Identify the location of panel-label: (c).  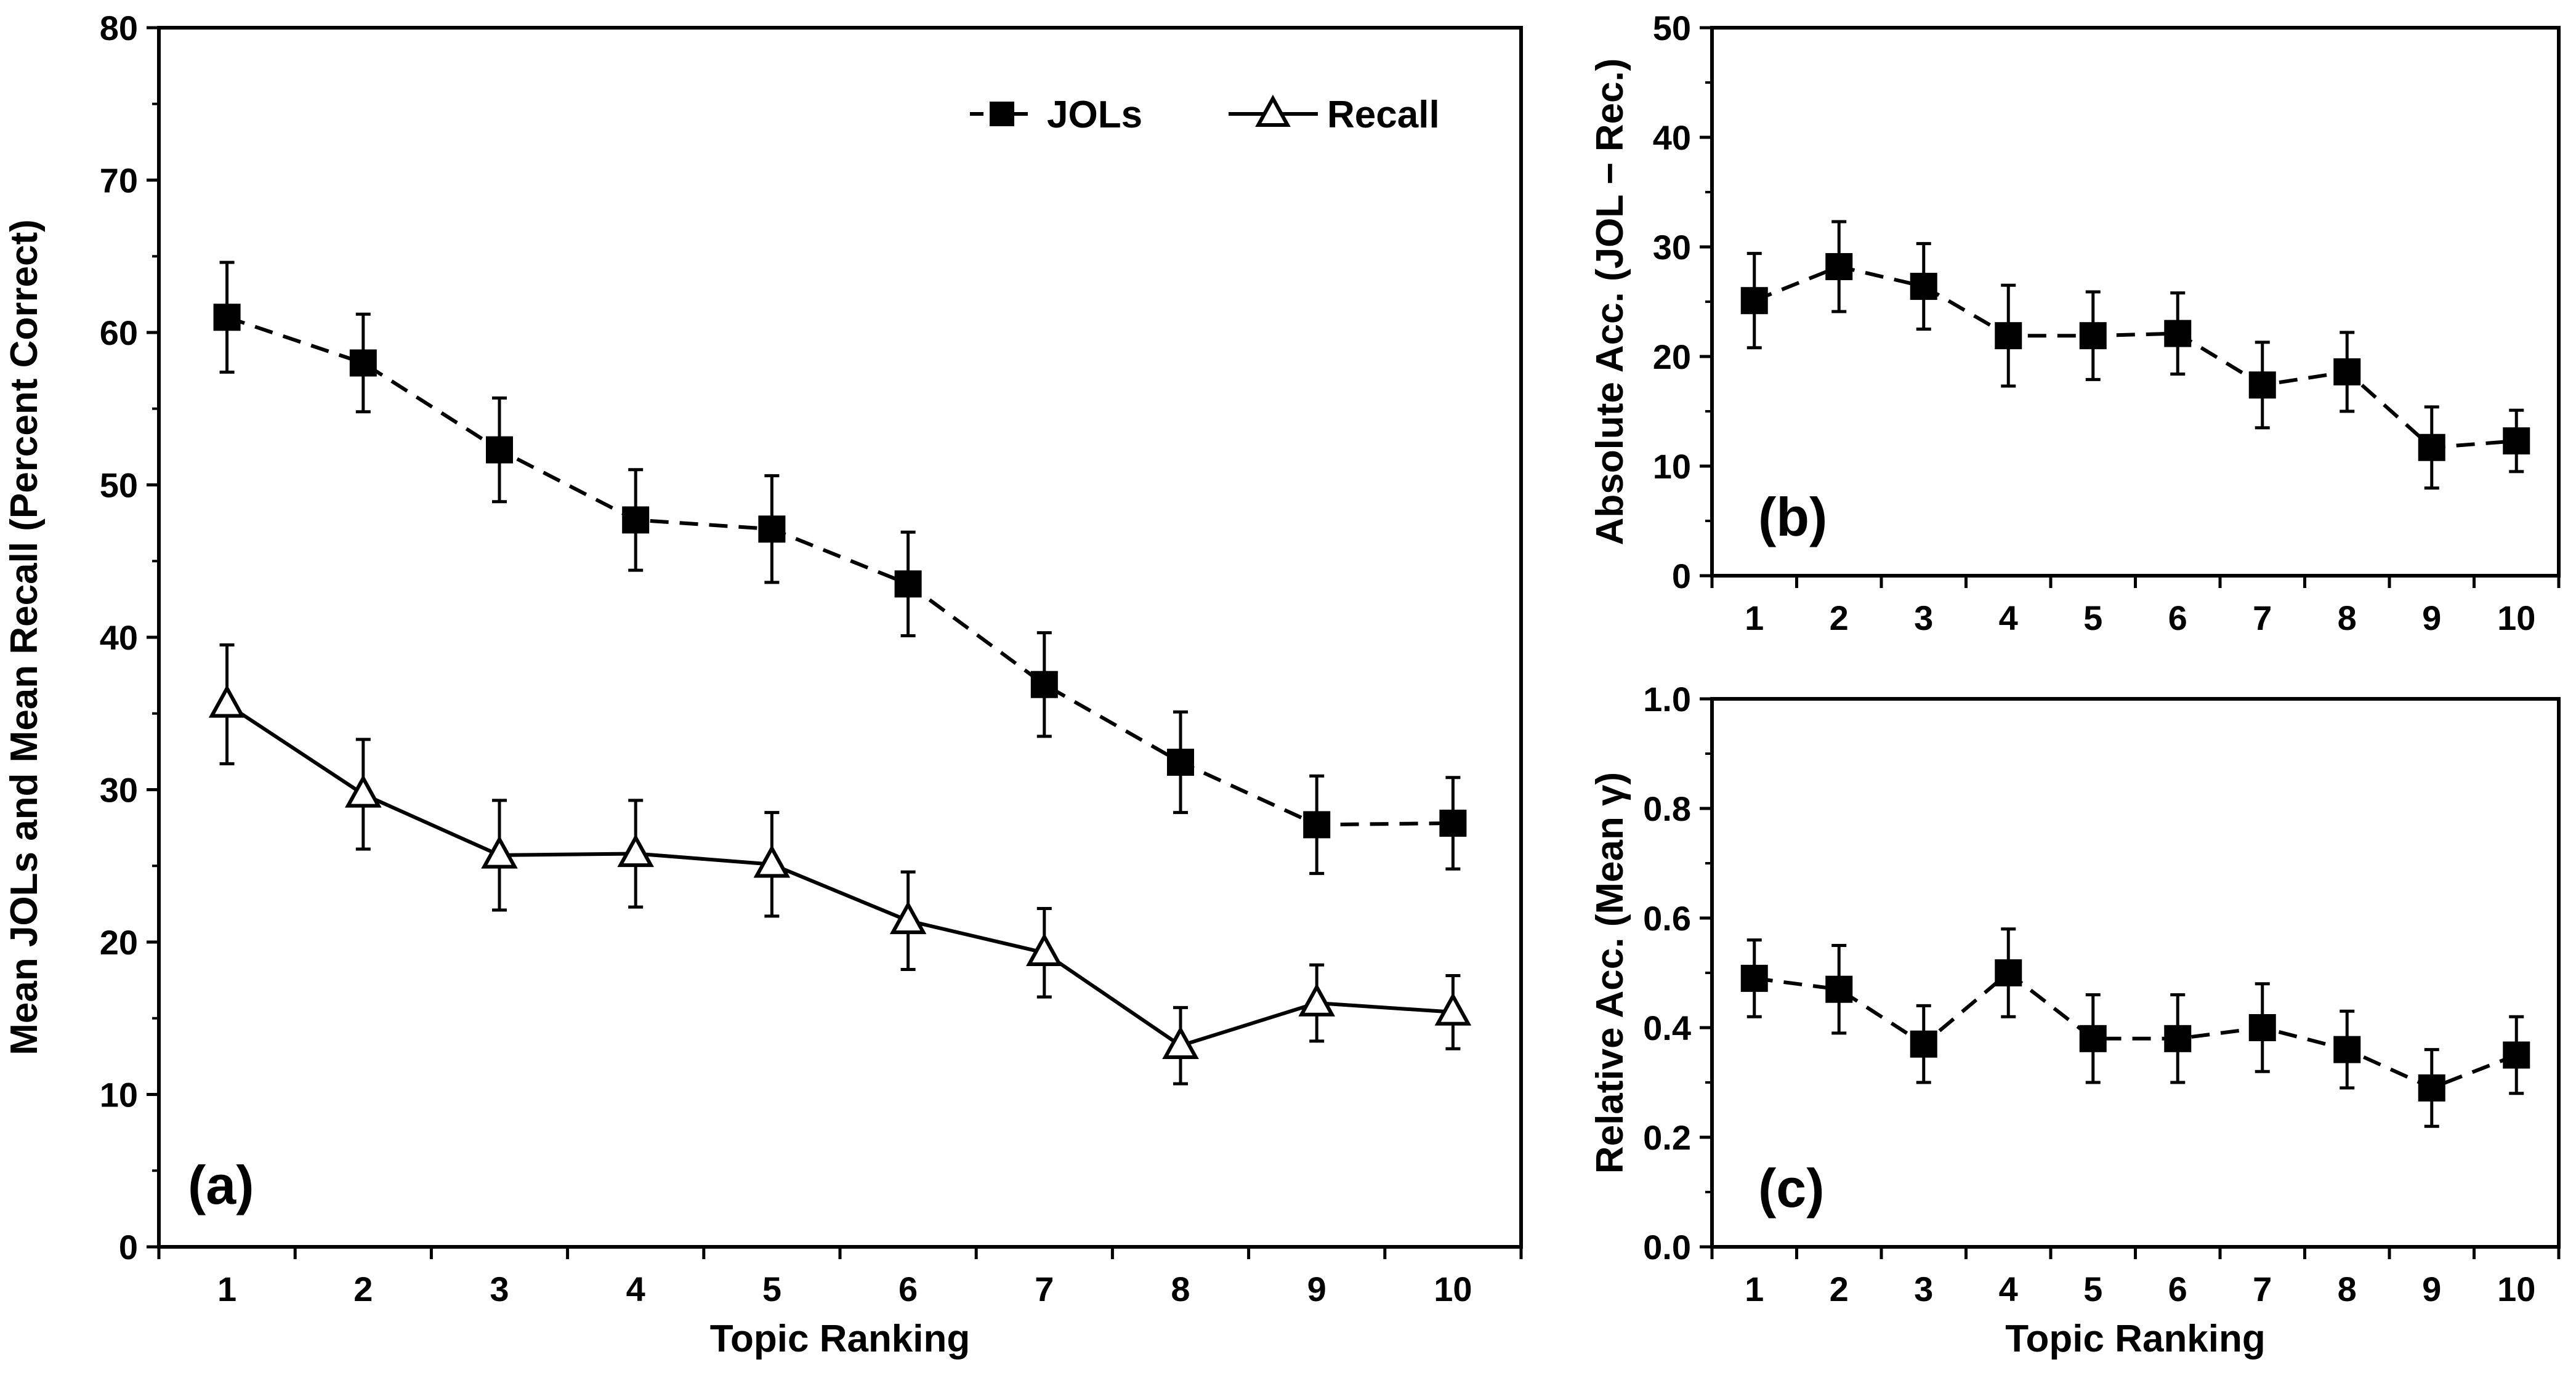
(1791, 1189).